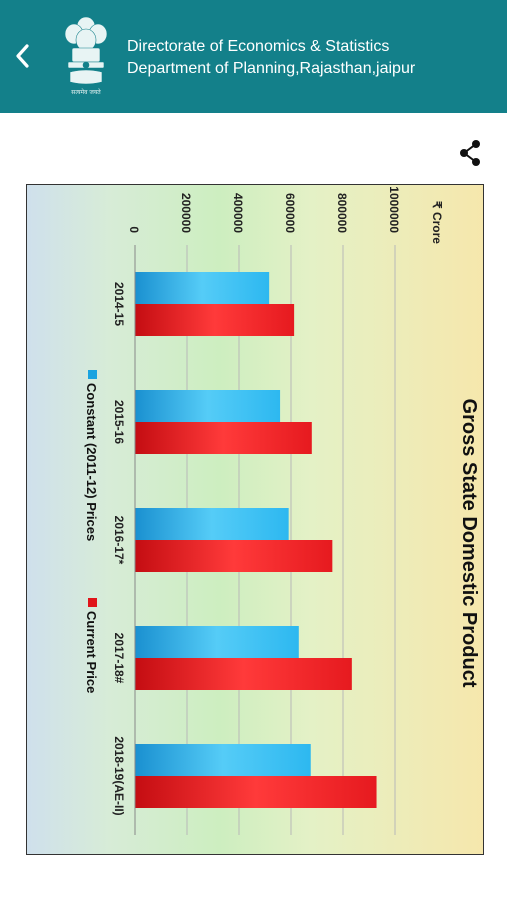 The image size is (507, 900). I want to click on share-button, so click(470, 153).